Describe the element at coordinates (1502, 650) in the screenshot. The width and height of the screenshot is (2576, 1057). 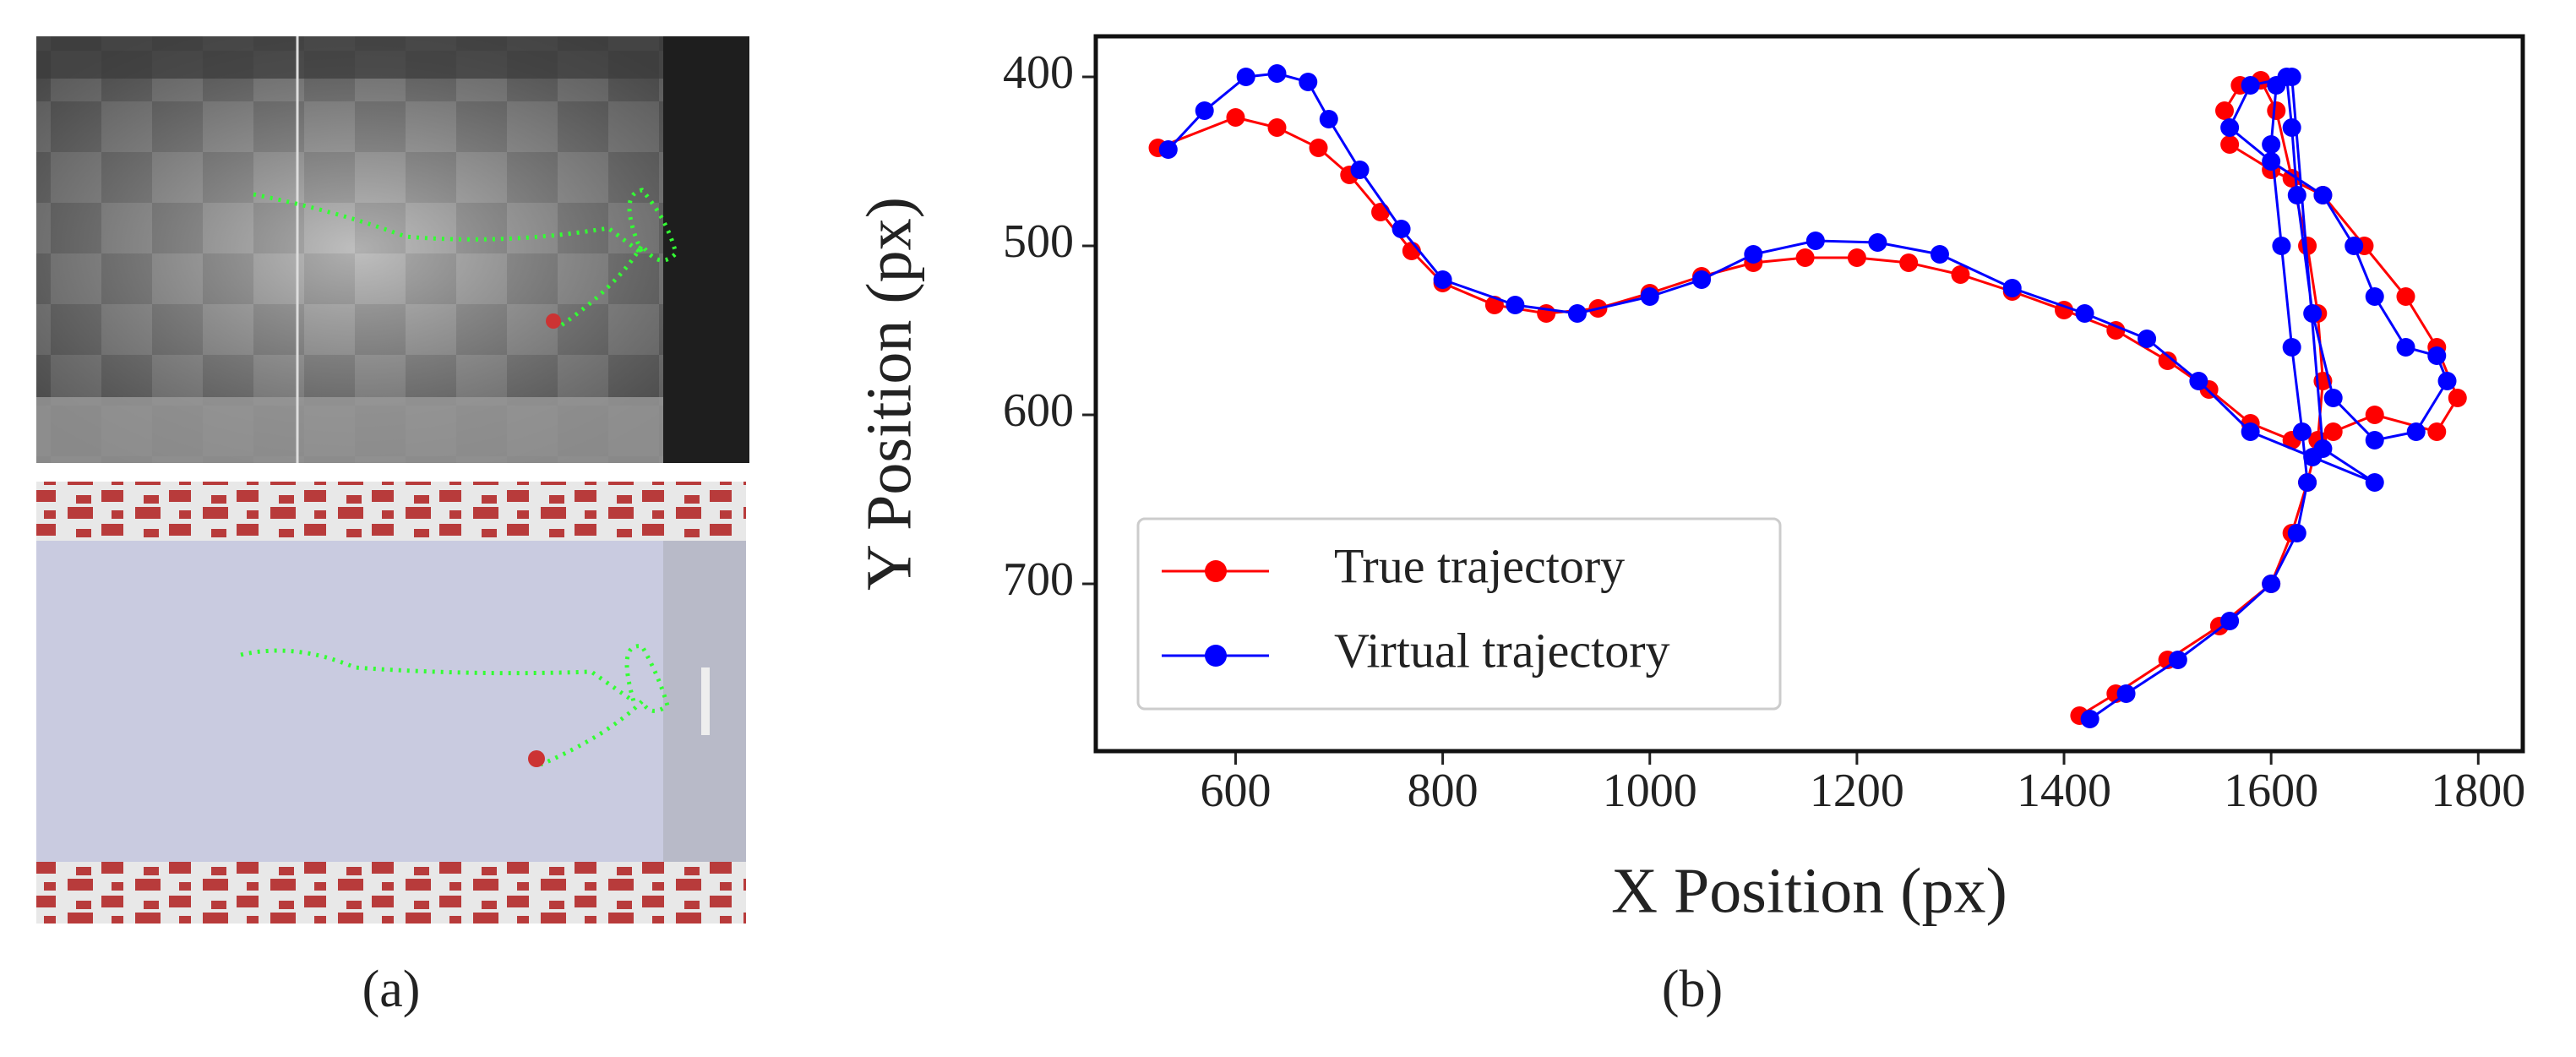
I see `legend-label: Virtual trajectory` at that location.